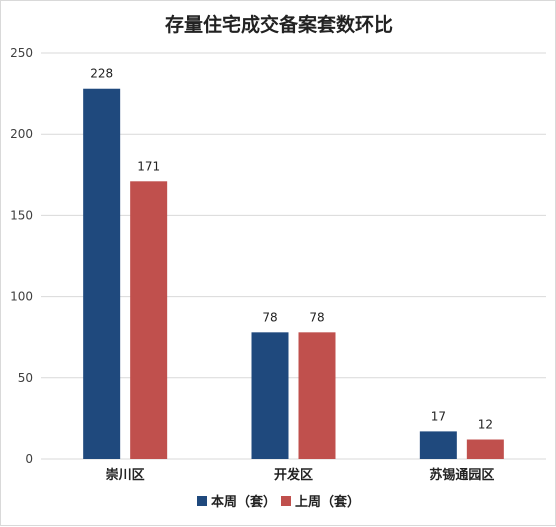  What do you see at coordinates (21, 297) in the screenshot?
I see `y-tick-label: 100` at bounding box center [21, 297].